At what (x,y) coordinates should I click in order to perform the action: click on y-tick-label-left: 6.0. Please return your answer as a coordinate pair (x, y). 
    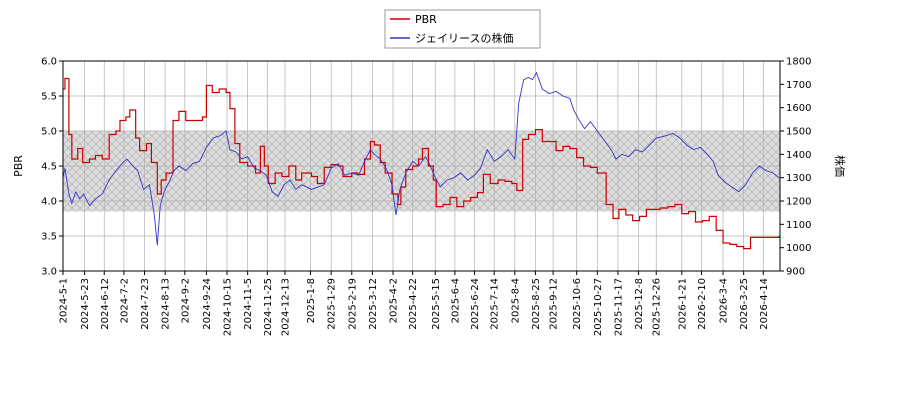
    Looking at the image, I should click on (49, 62).